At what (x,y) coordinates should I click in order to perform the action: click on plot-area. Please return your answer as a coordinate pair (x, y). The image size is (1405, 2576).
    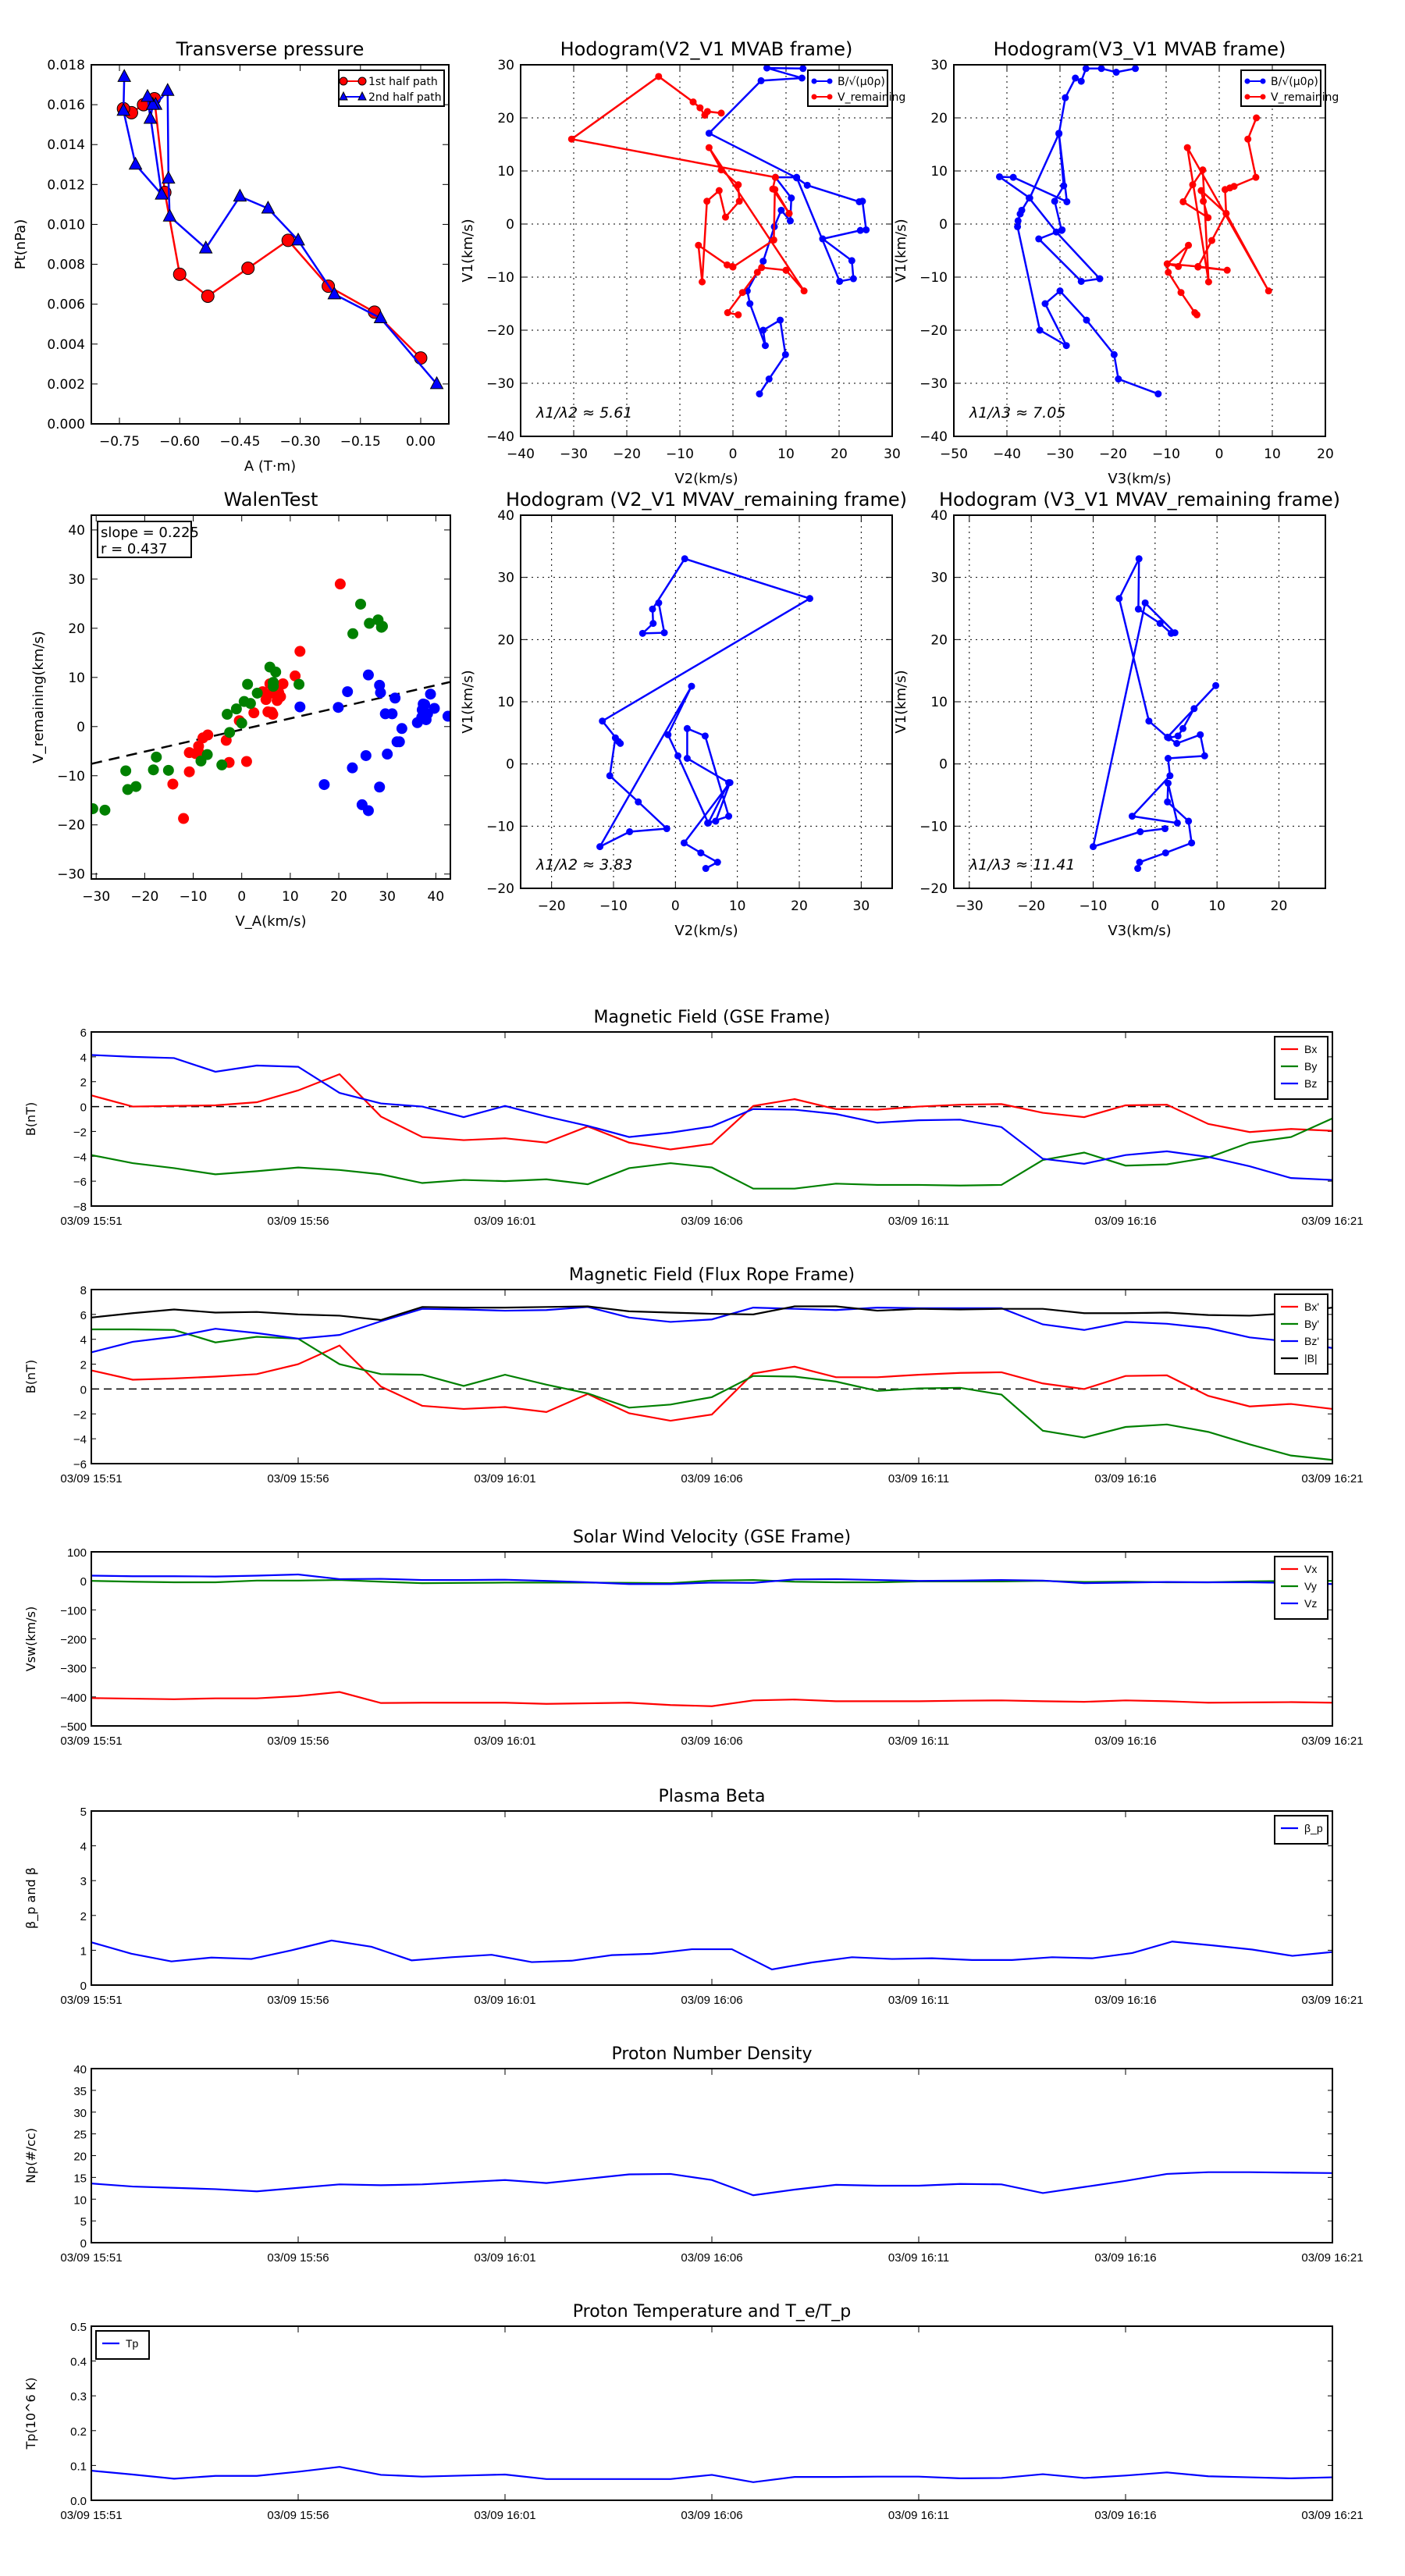
    Looking at the image, I should click on (270, 701).